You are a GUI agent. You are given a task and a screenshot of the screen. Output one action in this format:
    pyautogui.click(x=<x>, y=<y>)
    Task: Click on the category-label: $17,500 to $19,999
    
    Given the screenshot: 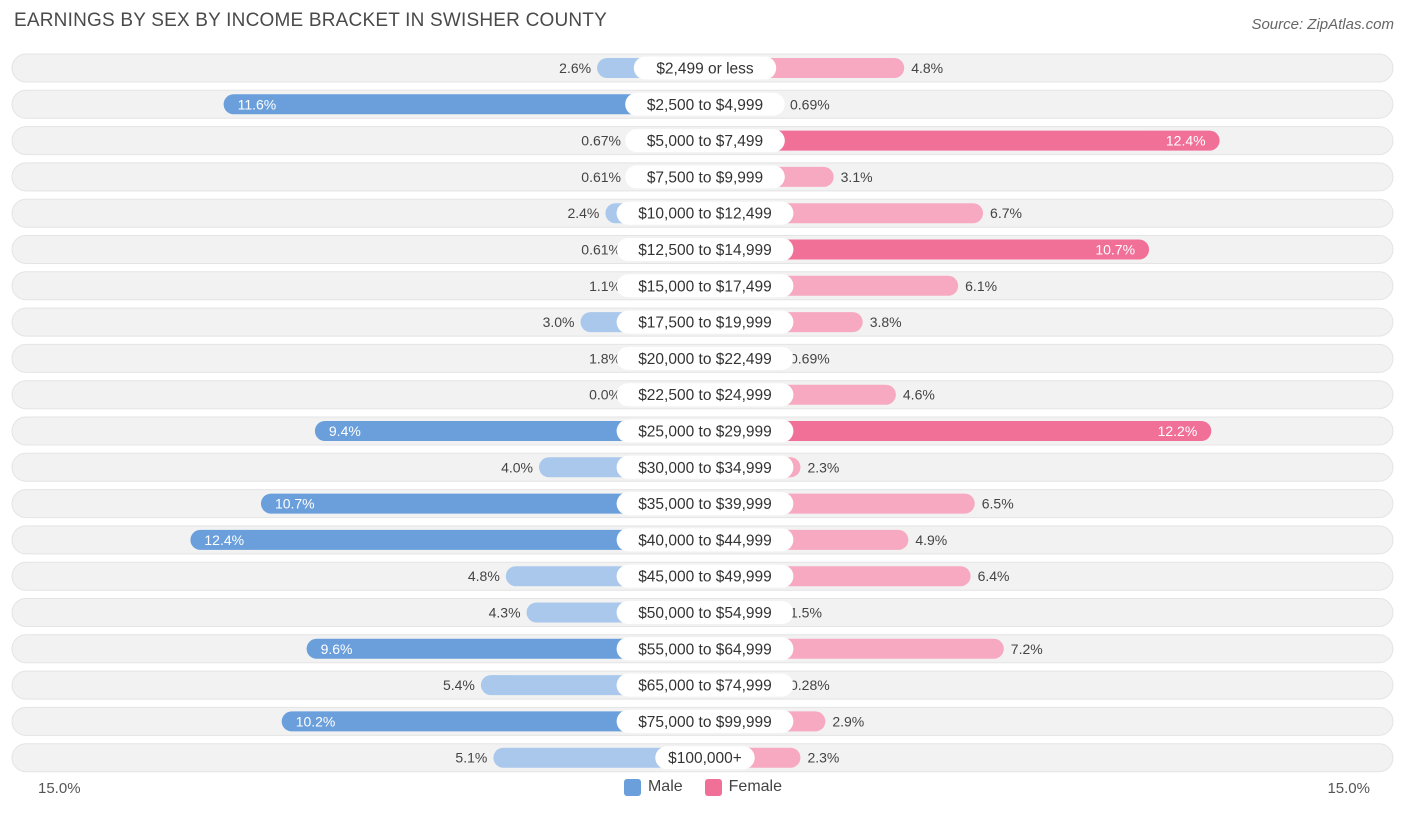 What is the action you would take?
    pyautogui.click(x=705, y=323)
    